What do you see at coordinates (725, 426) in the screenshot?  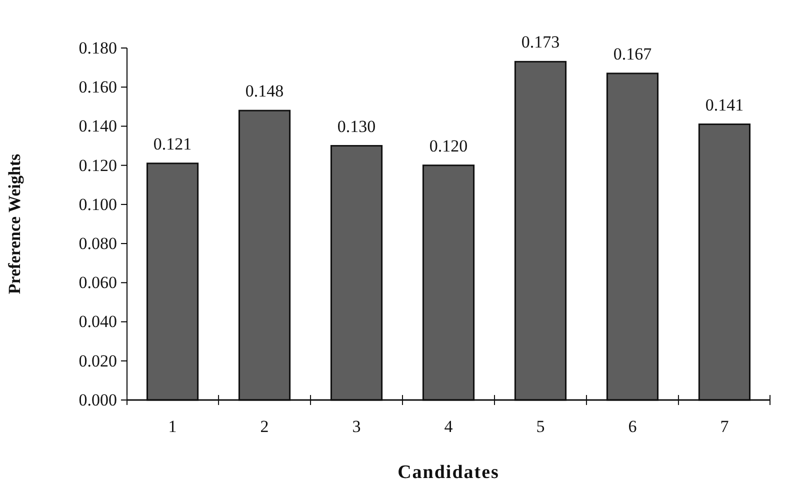 I see `x-tick-label: 7` at bounding box center [725, 426].